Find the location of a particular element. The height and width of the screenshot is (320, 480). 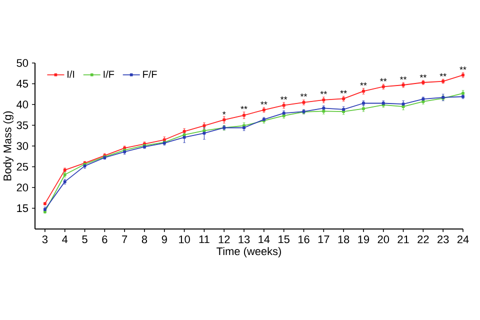

y-tick-label: 15 is located at coordinates (22, 208).